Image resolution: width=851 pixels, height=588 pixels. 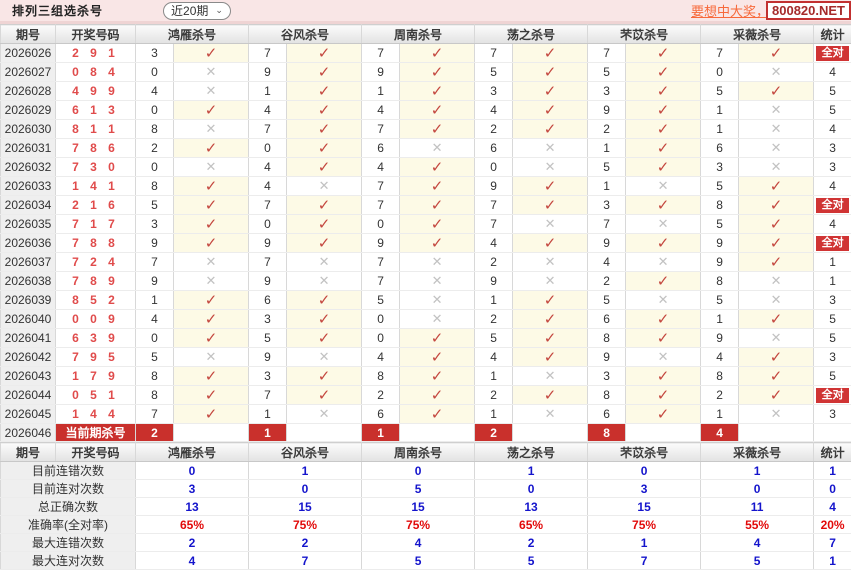 What do you see at coordinates (425, 506) in the screenshot?
I see `stats-row: 总正确次数 13 15 15 13 15 11 4` at bounding box center [425, 506].